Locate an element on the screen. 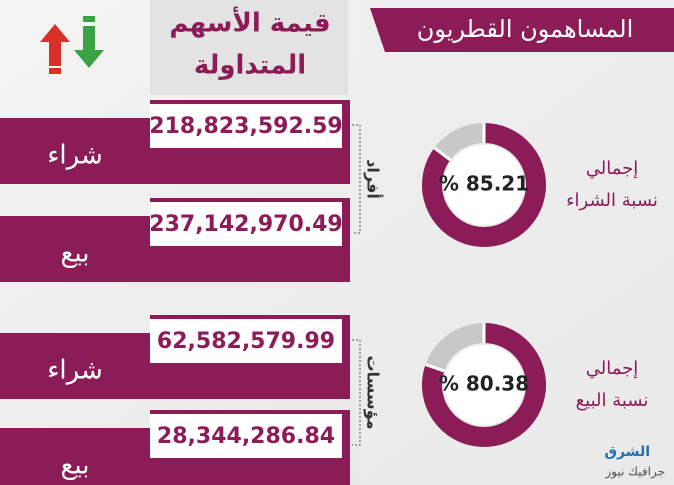 The height and width of the screenshot is (485, 674). header-title: المساهمون القطريون is located at coordinates (525, 29).